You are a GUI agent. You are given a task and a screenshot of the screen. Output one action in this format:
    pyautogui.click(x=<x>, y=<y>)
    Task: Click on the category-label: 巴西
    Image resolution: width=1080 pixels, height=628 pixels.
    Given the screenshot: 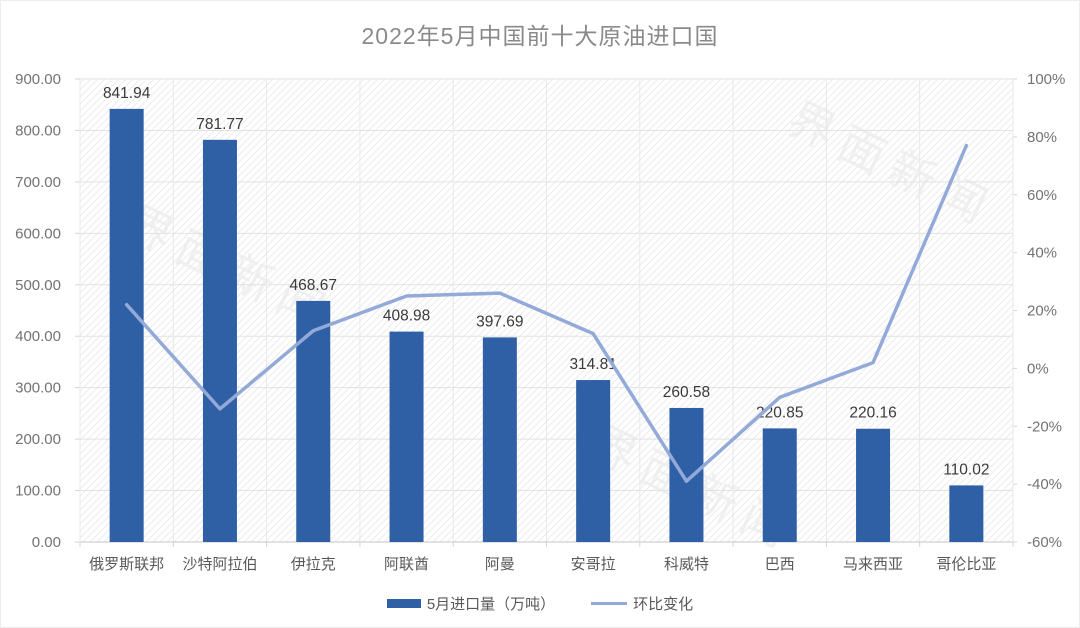 What is the action you would take?
    pyautogui.click(x=780, y=564)
    